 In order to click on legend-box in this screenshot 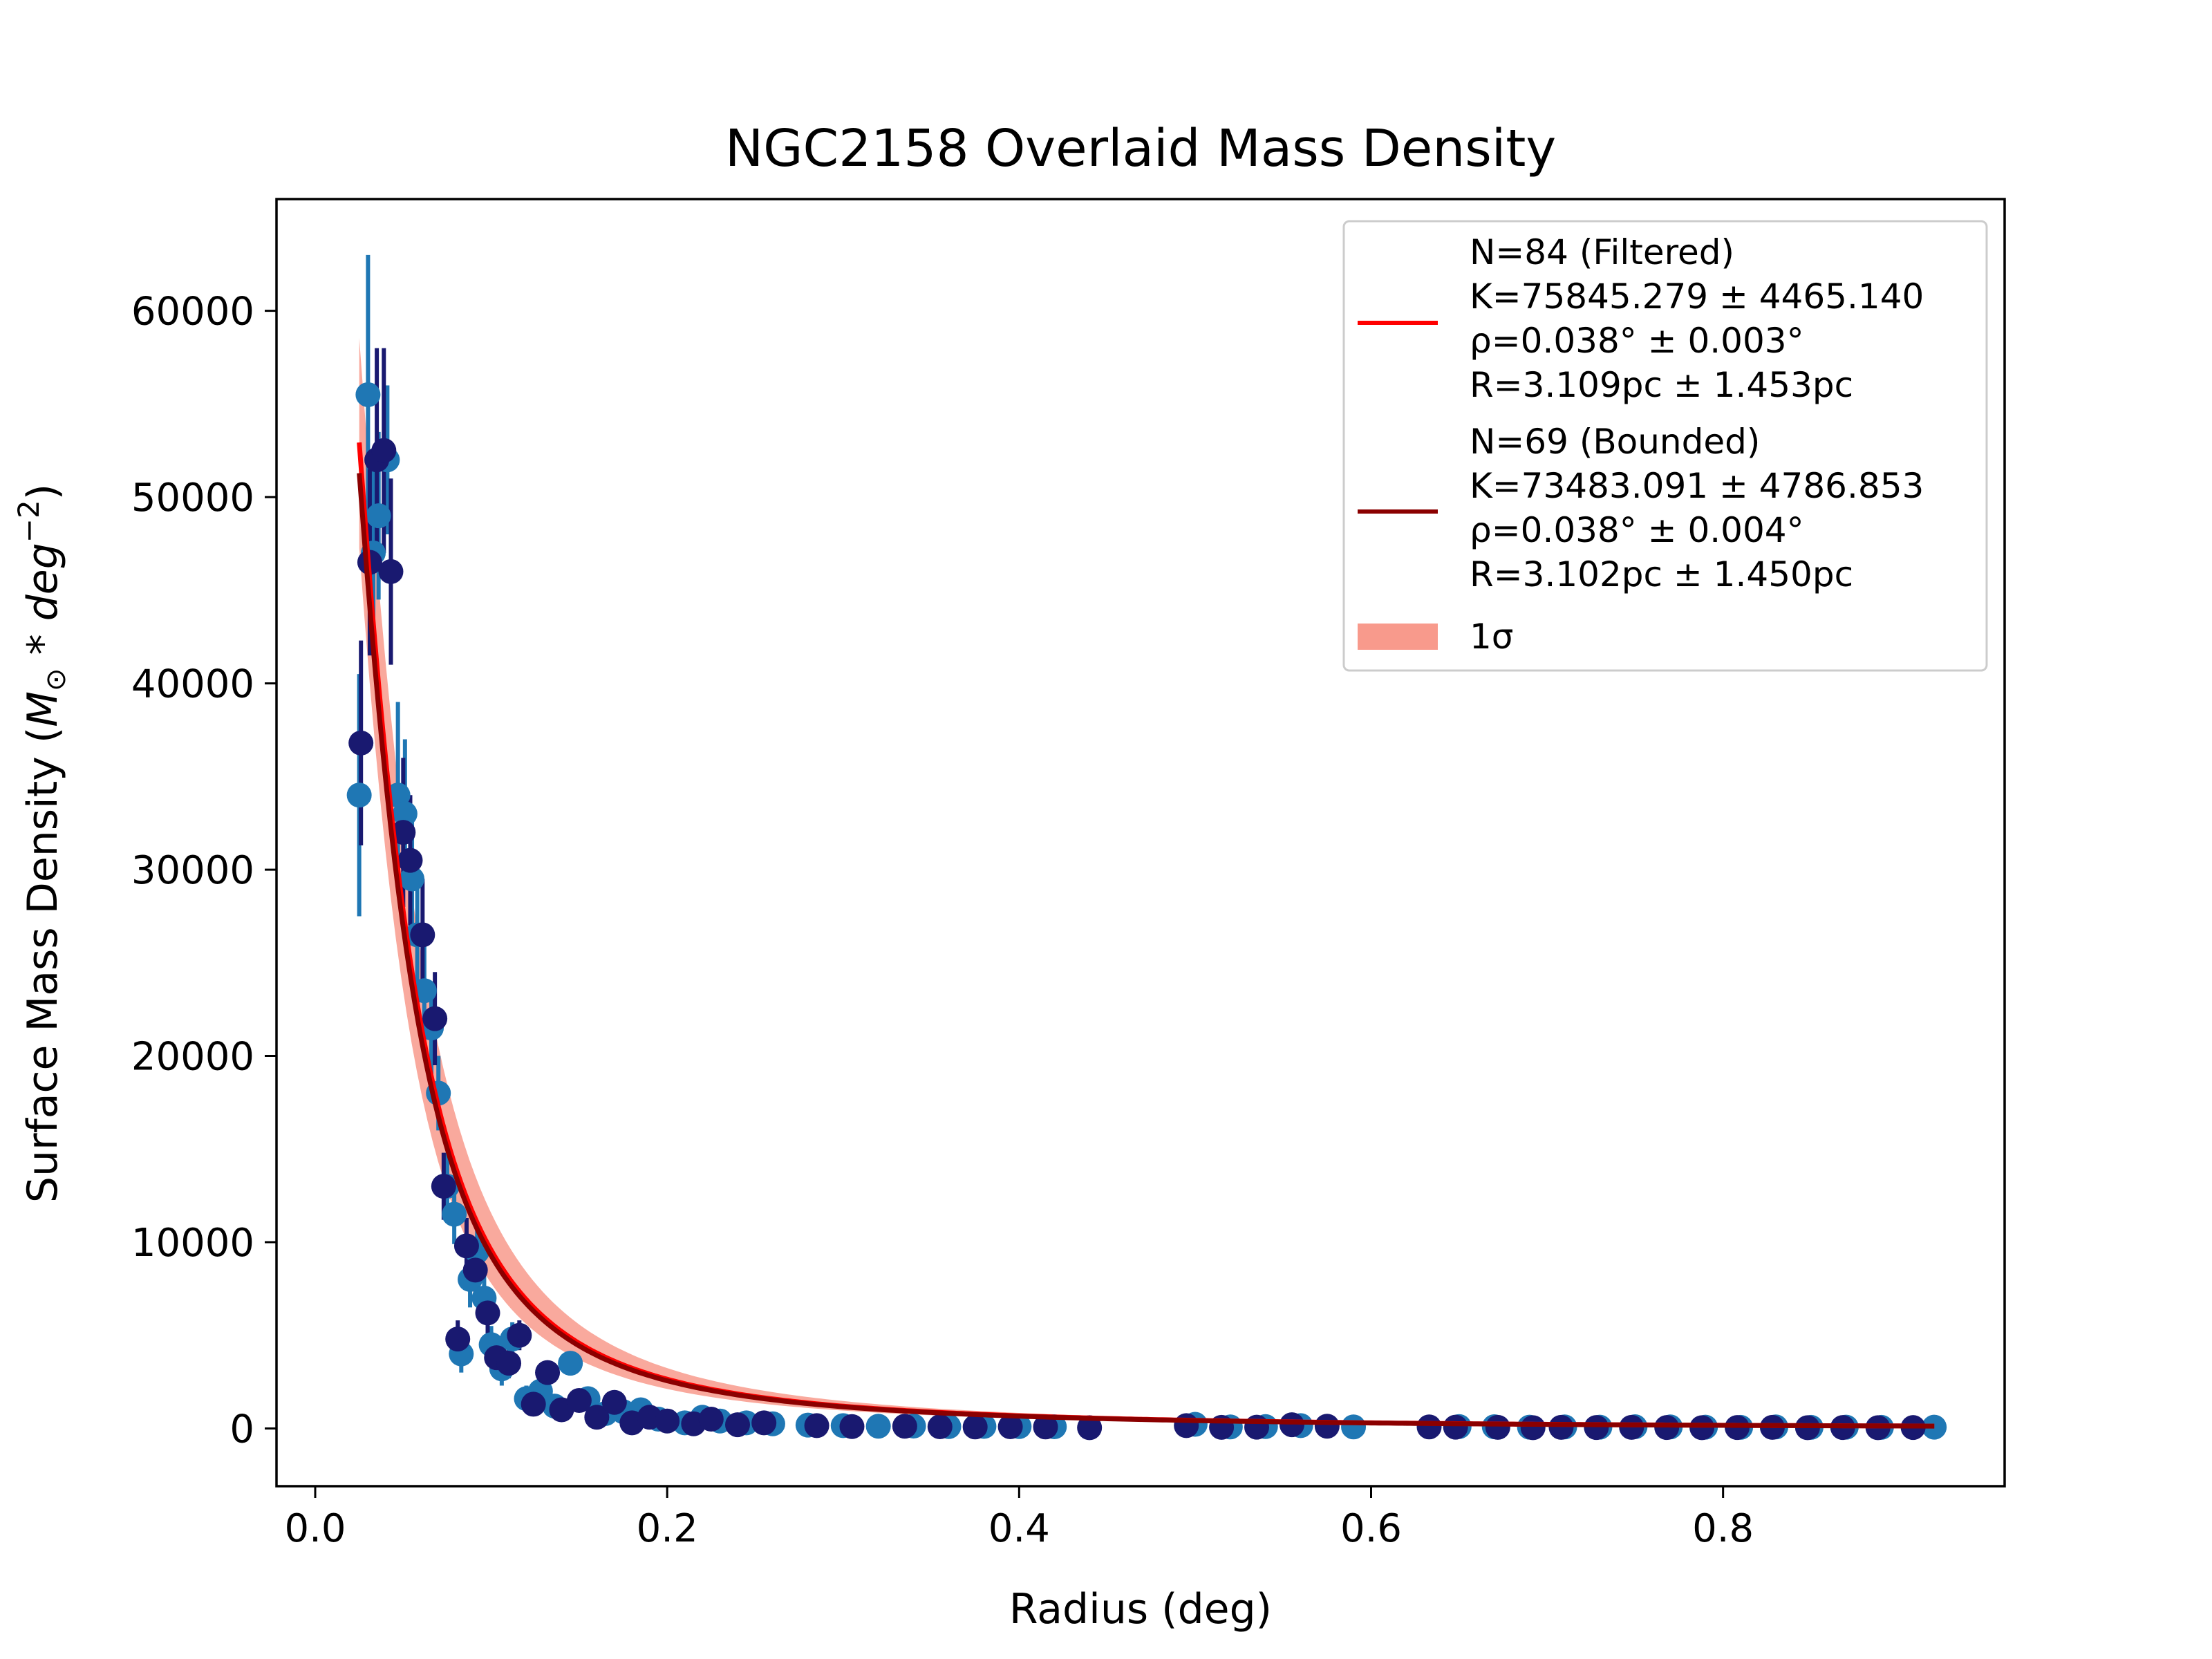, I will do `click(1665, 446)`.